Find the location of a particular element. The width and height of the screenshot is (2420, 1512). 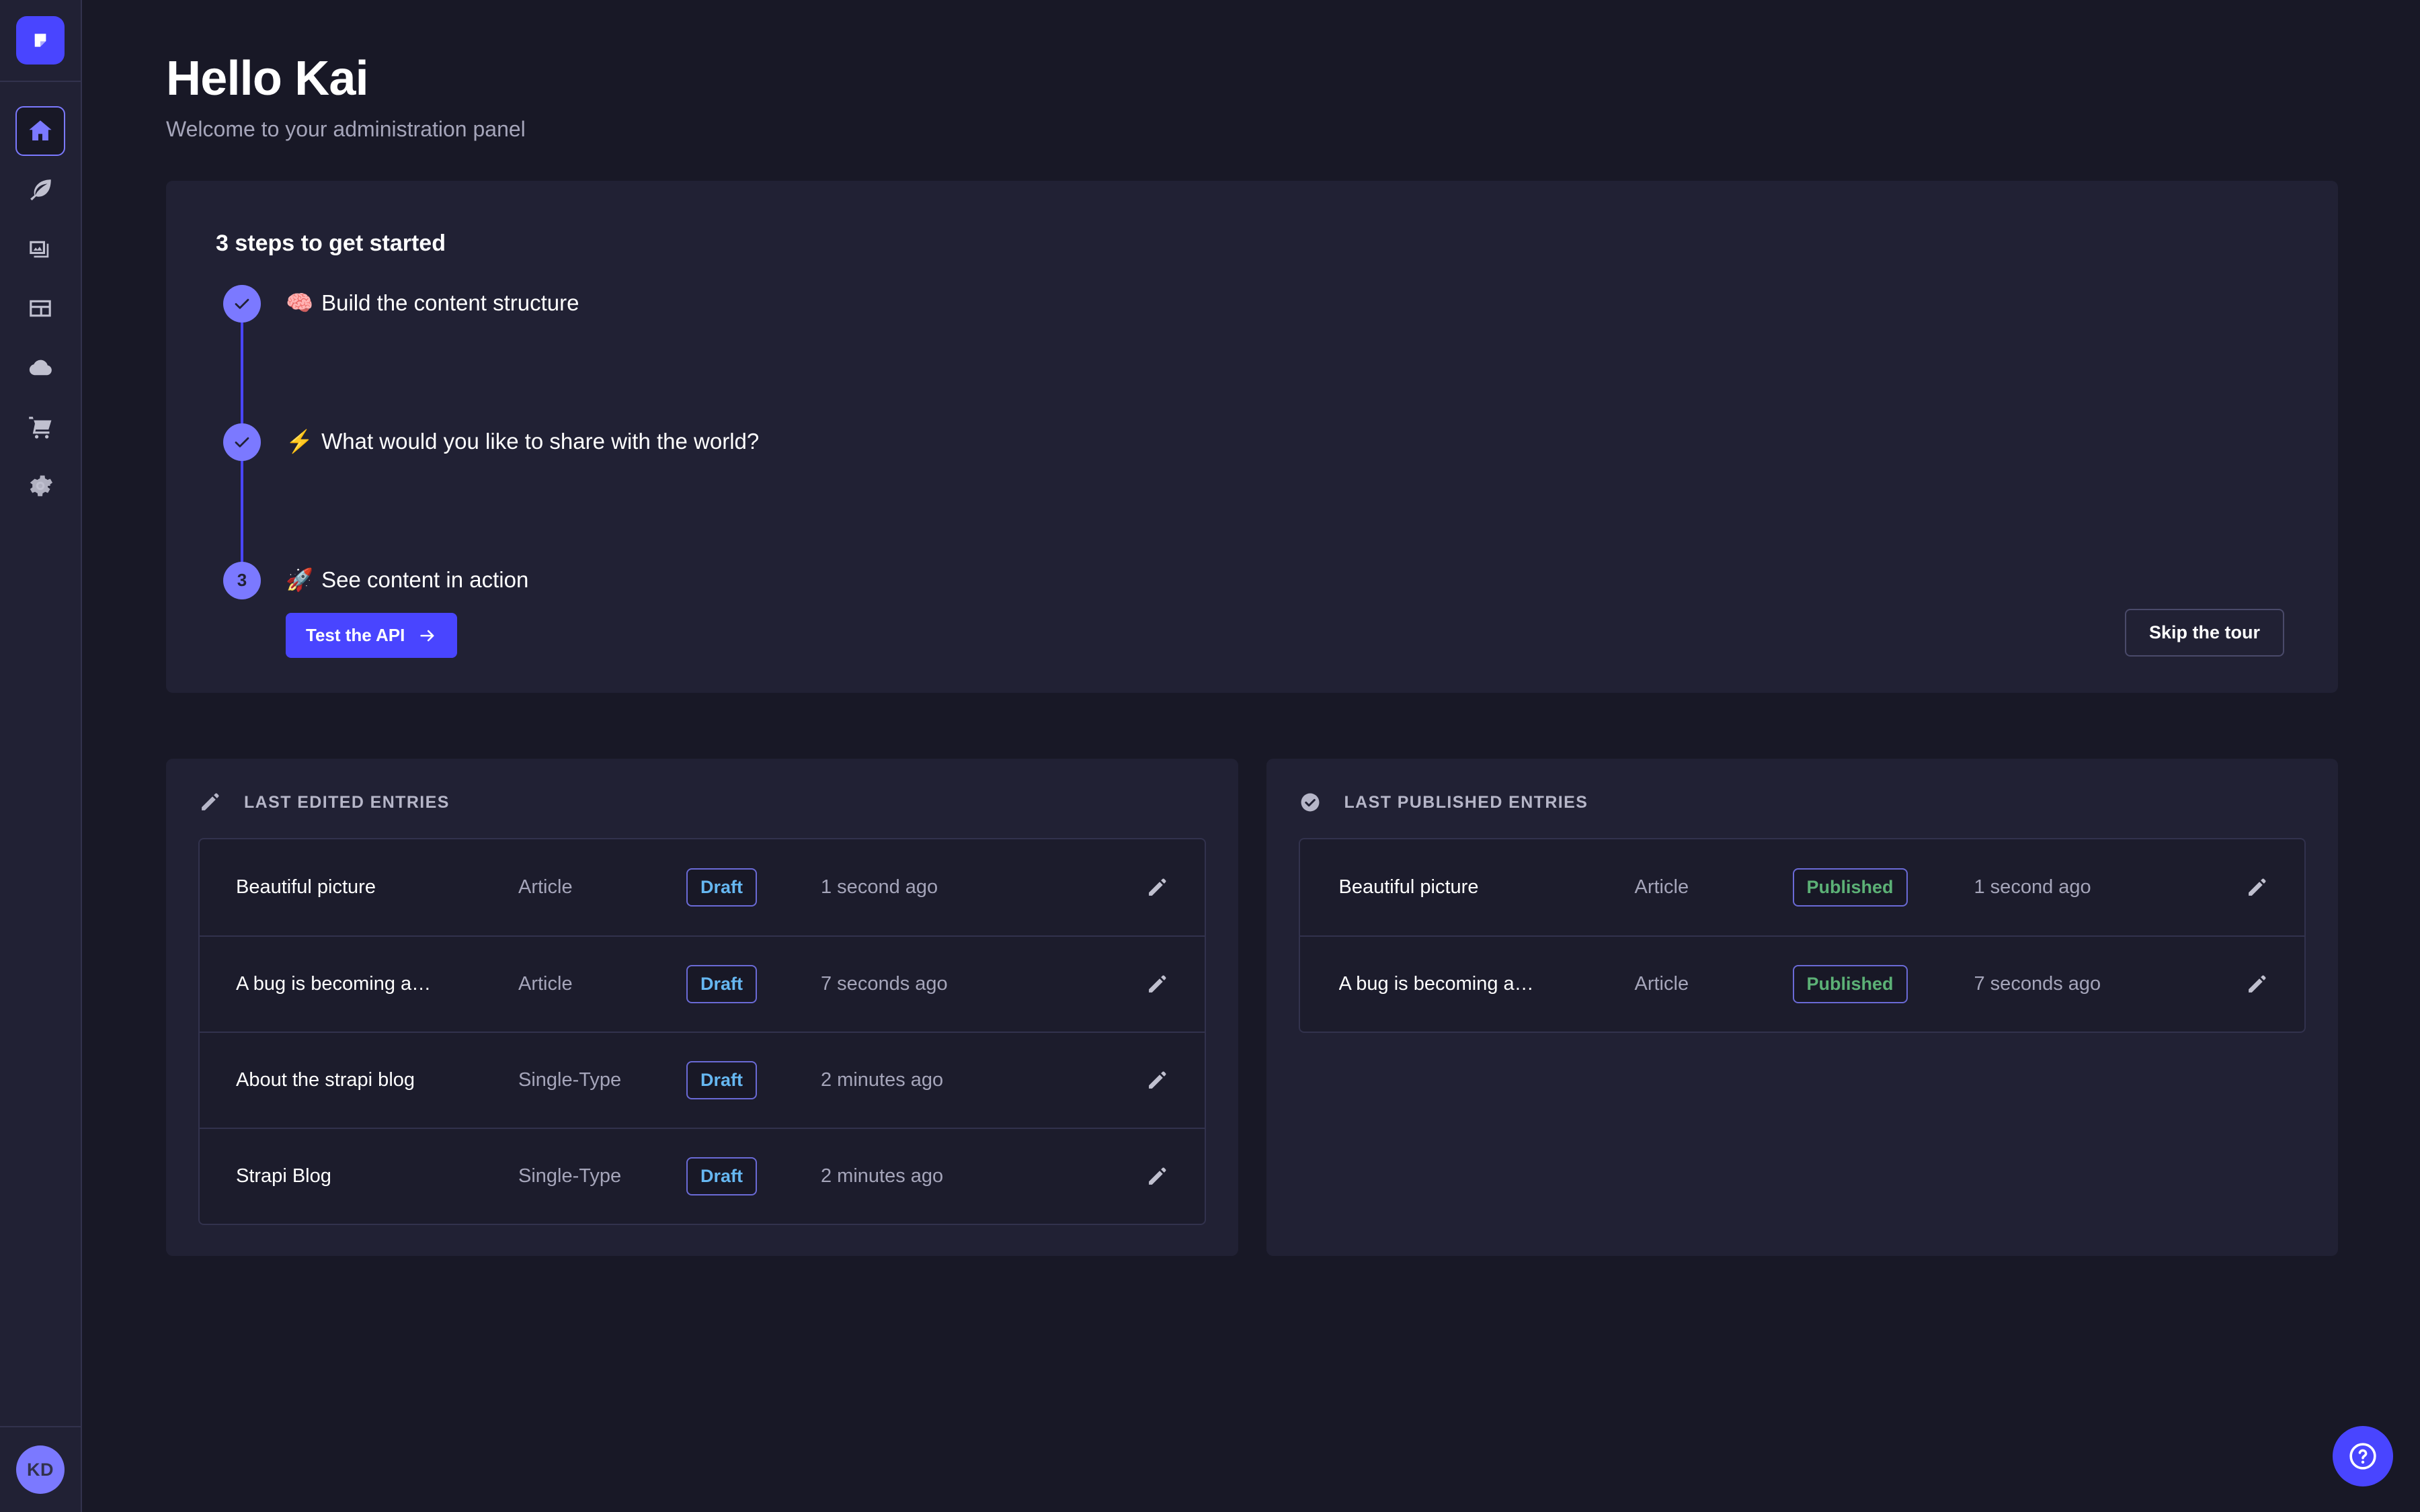

step-3-bullet-col: 3 is located at coordinates (242, 580).